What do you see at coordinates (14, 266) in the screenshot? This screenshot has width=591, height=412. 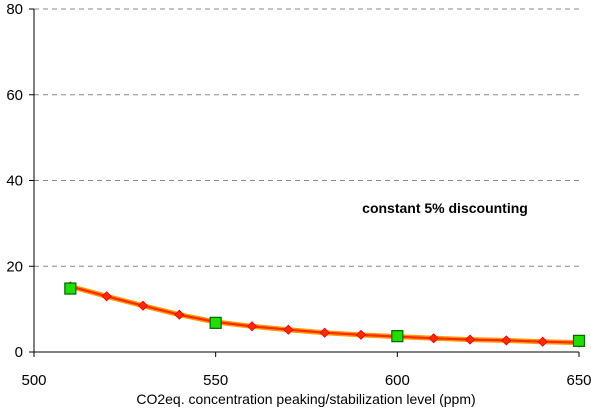 I see `y-tick-label: 20` at bounding box center [14, 266].